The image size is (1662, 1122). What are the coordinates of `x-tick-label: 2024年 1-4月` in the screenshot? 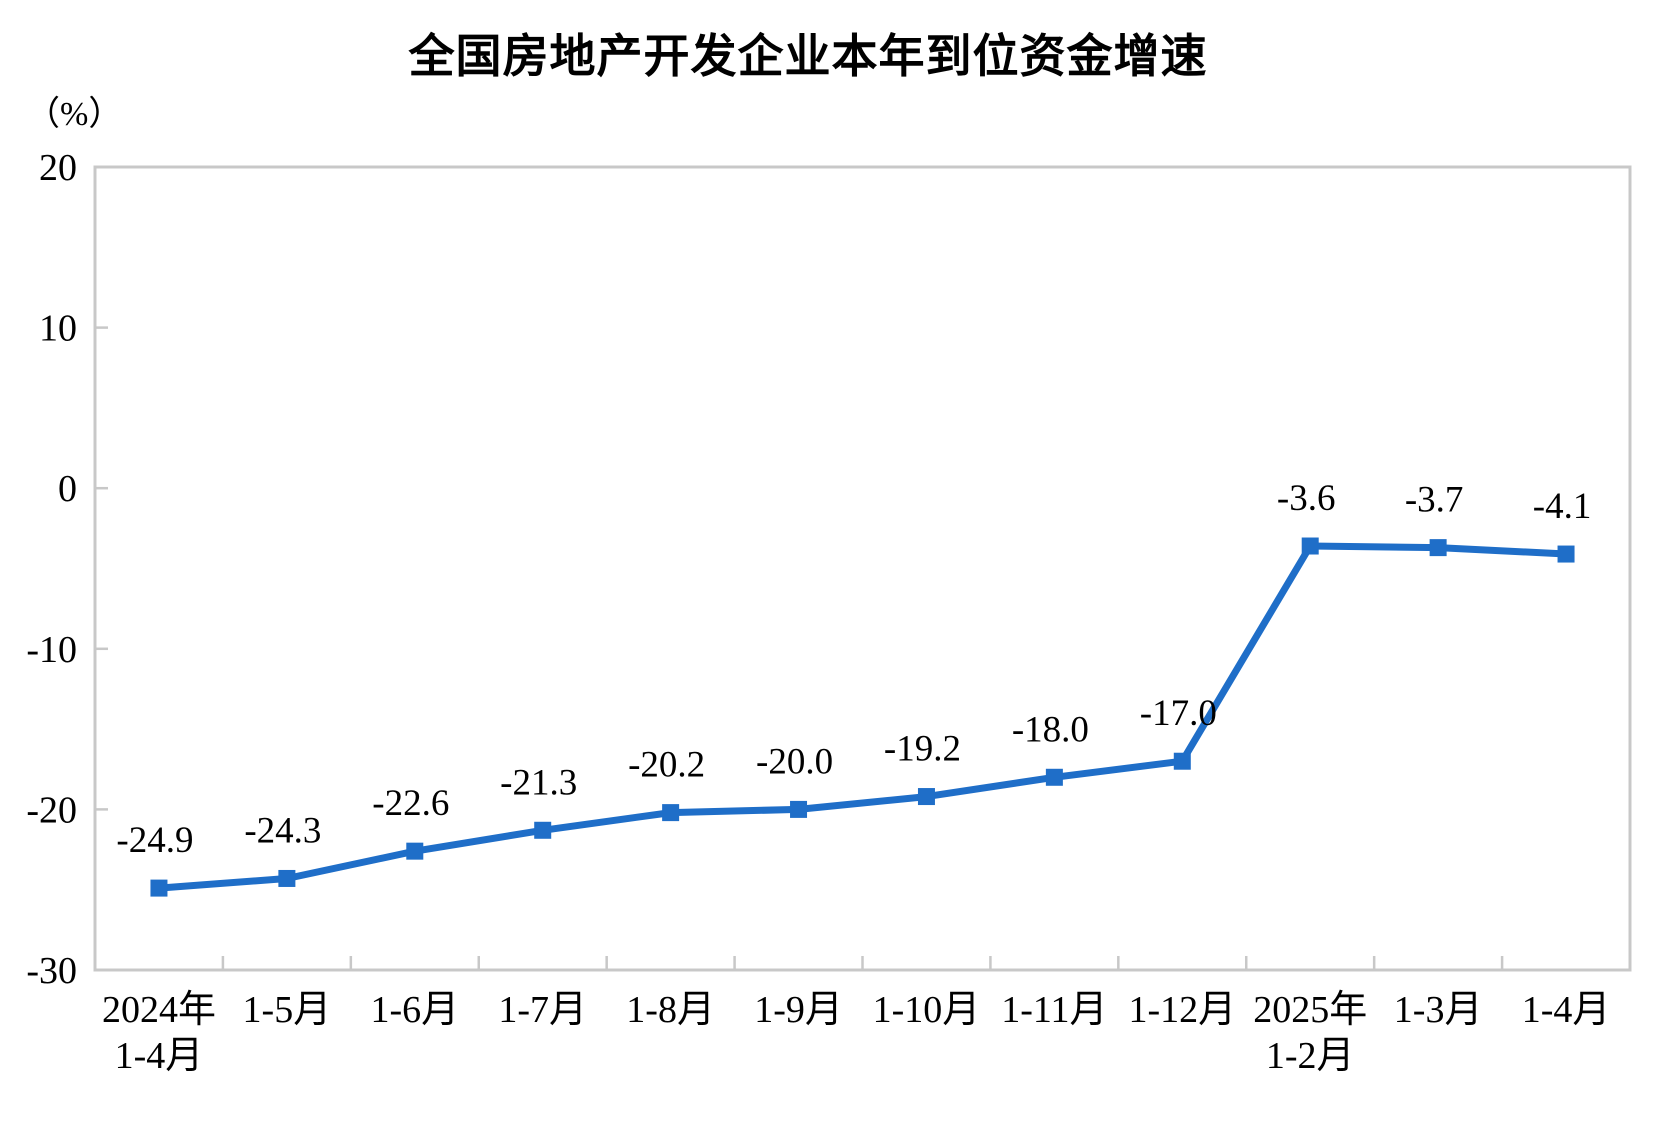 It's located at (159, 1033).